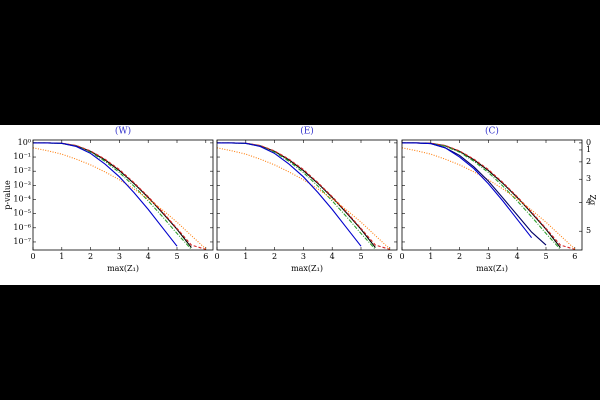 This screenshot has height=400, width=600. Describe the element at coordinates (592, 200) in the screenshot. I see `y2-axis-label: Zσ` at that location.